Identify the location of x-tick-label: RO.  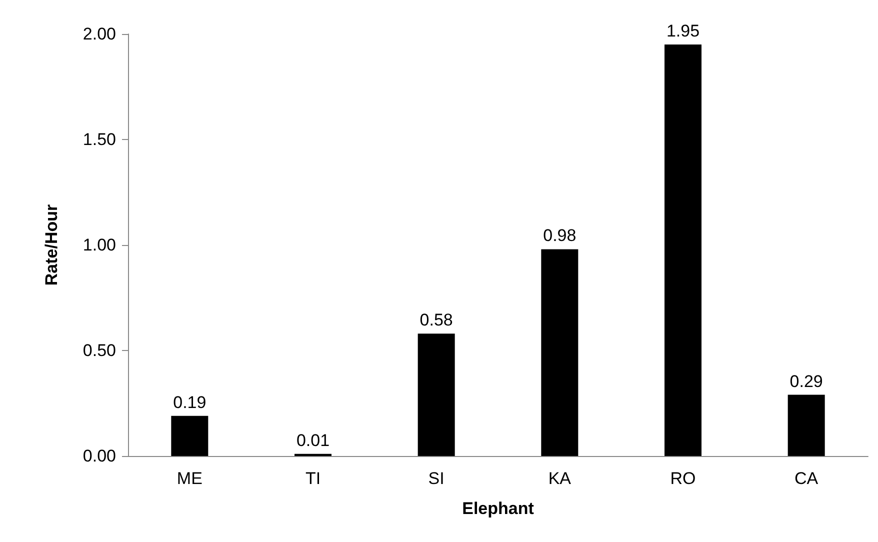
(683, 478).